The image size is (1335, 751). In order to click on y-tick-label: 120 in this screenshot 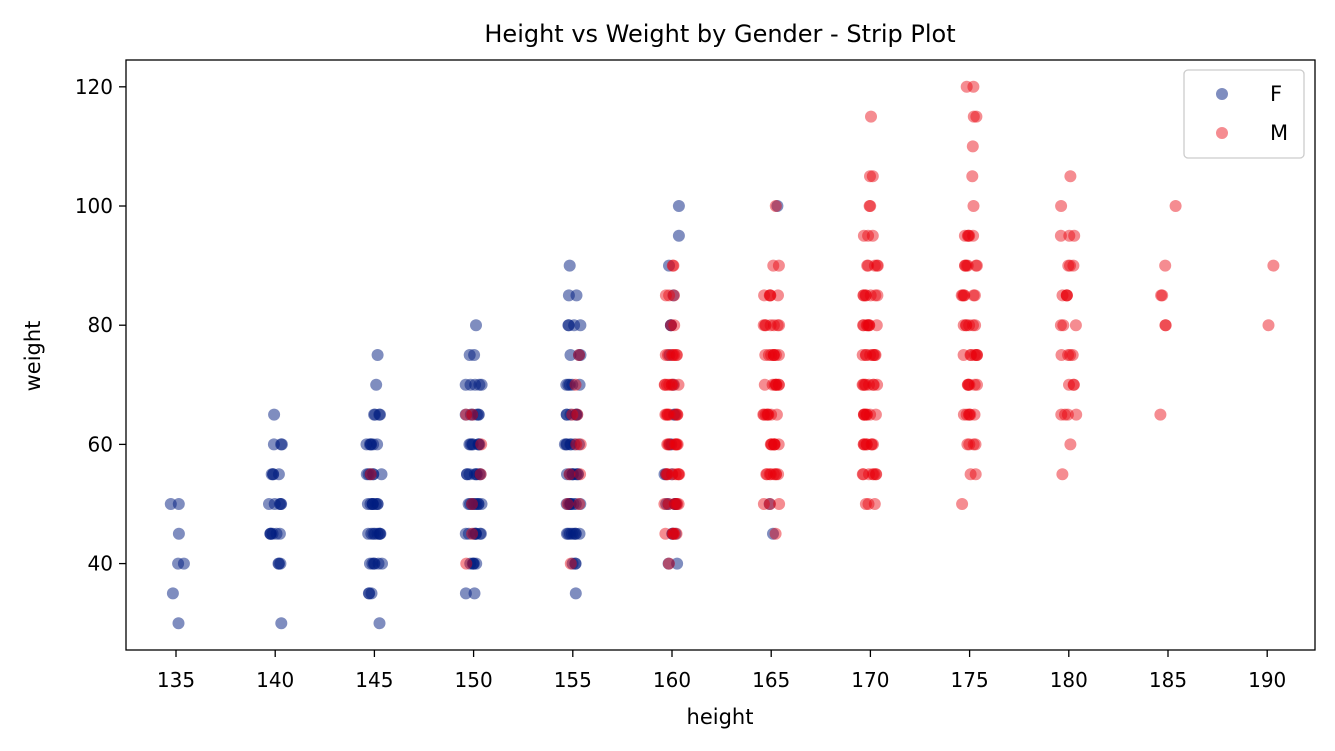, I will do `click(94, 87)`.